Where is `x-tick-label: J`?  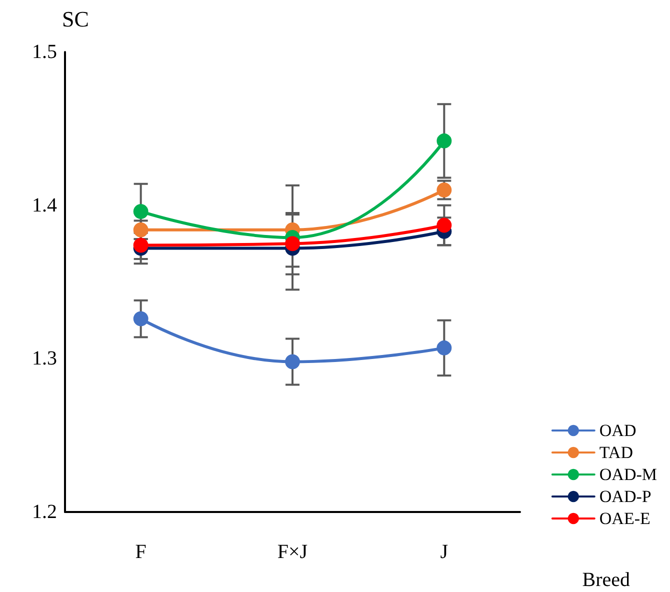 x-tick-label: J is located at coordinates (444, 552).